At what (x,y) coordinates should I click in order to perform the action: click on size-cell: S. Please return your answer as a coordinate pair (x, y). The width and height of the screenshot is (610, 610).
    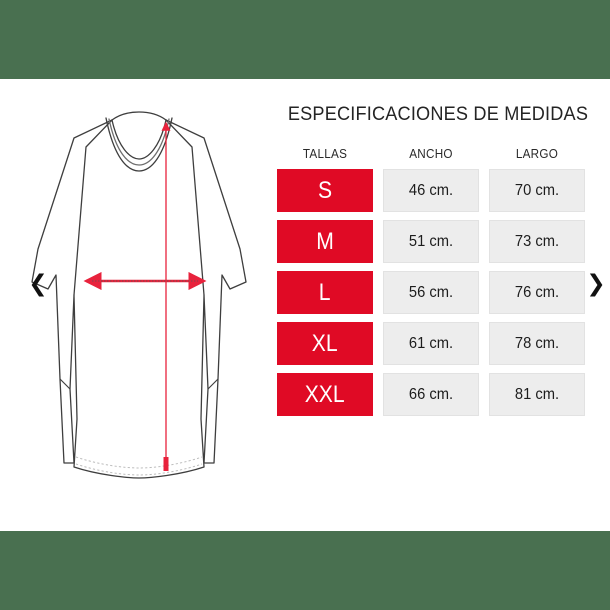
    Looking at the image, I should click on (325, 190).